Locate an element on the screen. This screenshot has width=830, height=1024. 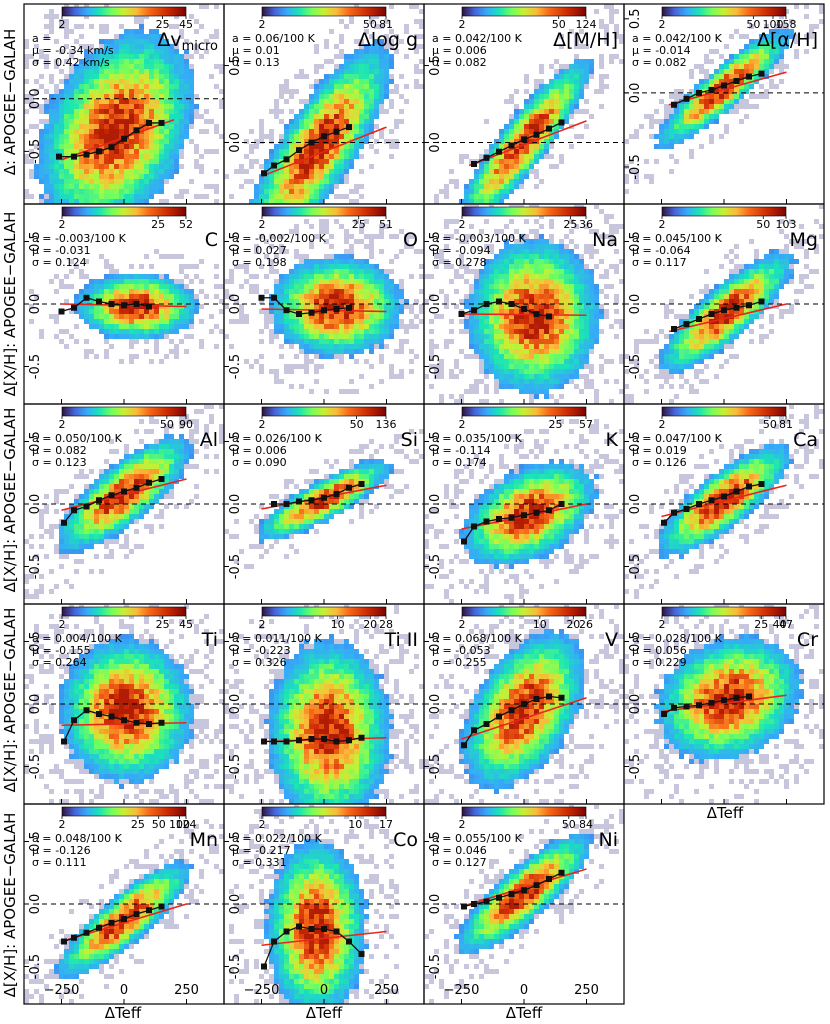
y-tick-label: -0.5 is located at coordinates (435, 966).